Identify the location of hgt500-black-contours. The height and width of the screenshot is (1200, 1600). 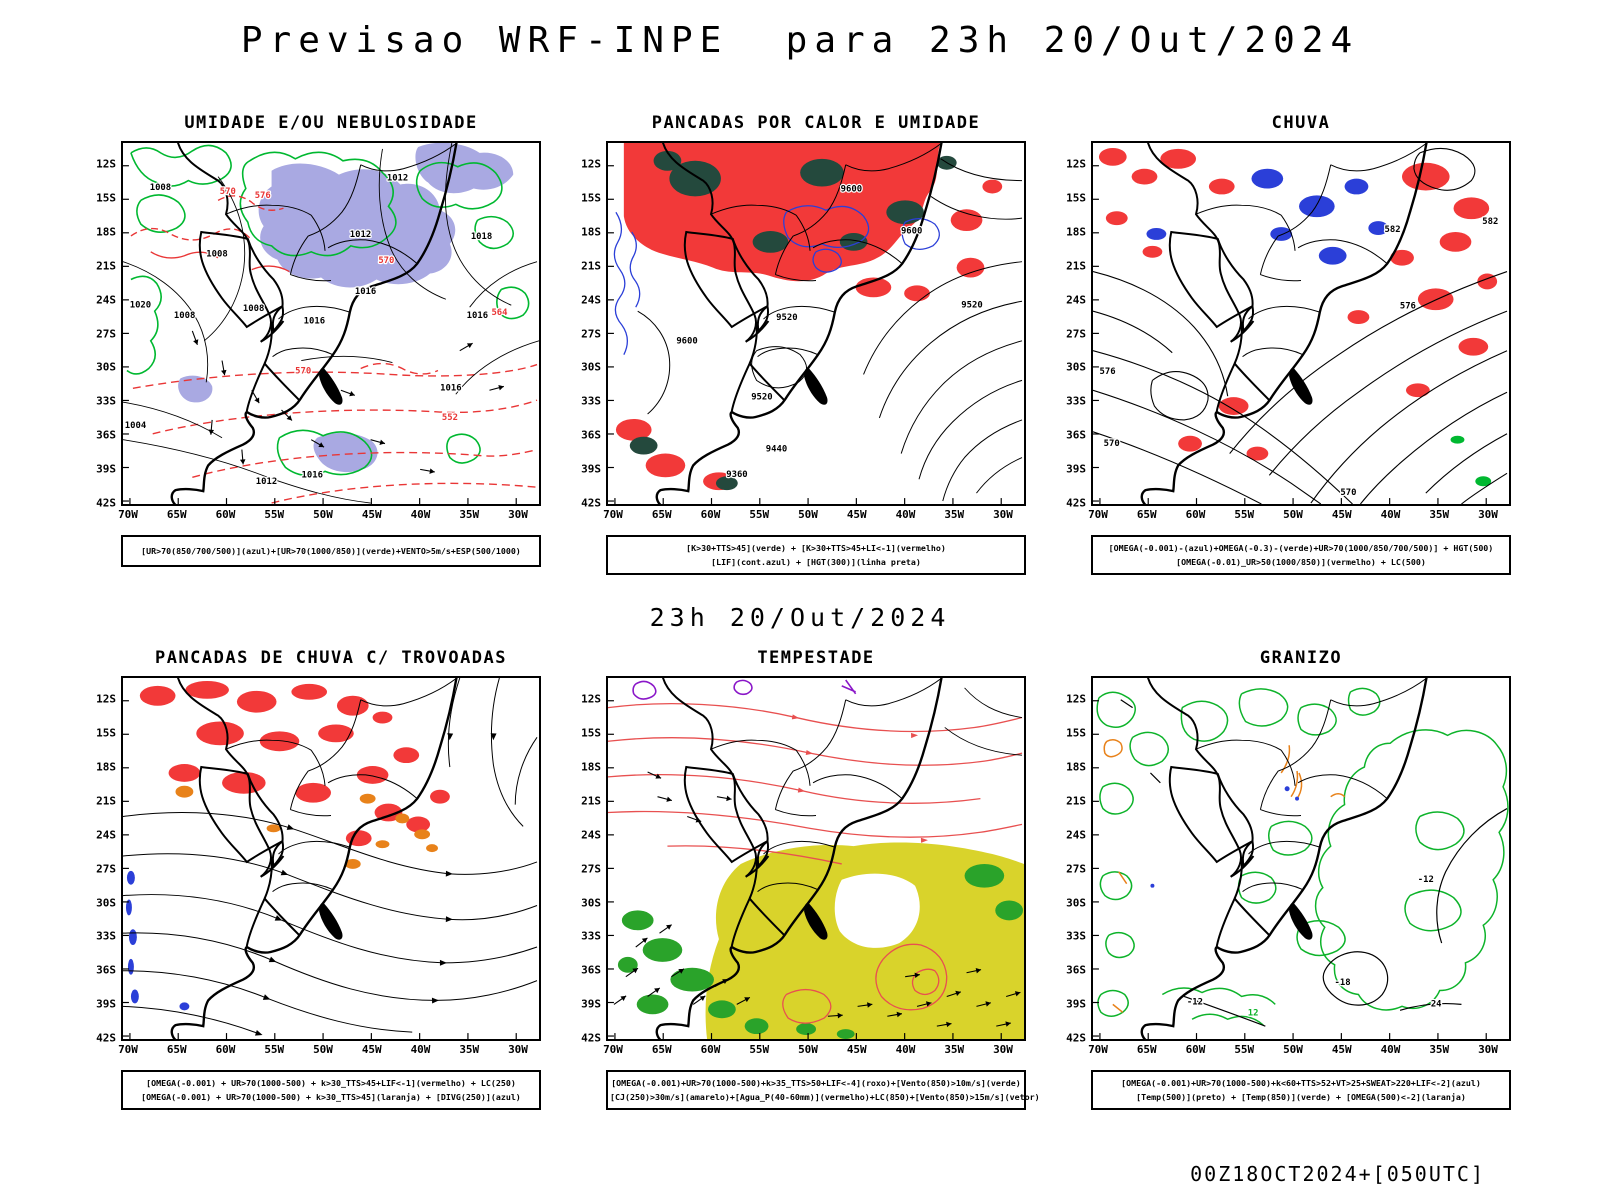
(1300, 325).